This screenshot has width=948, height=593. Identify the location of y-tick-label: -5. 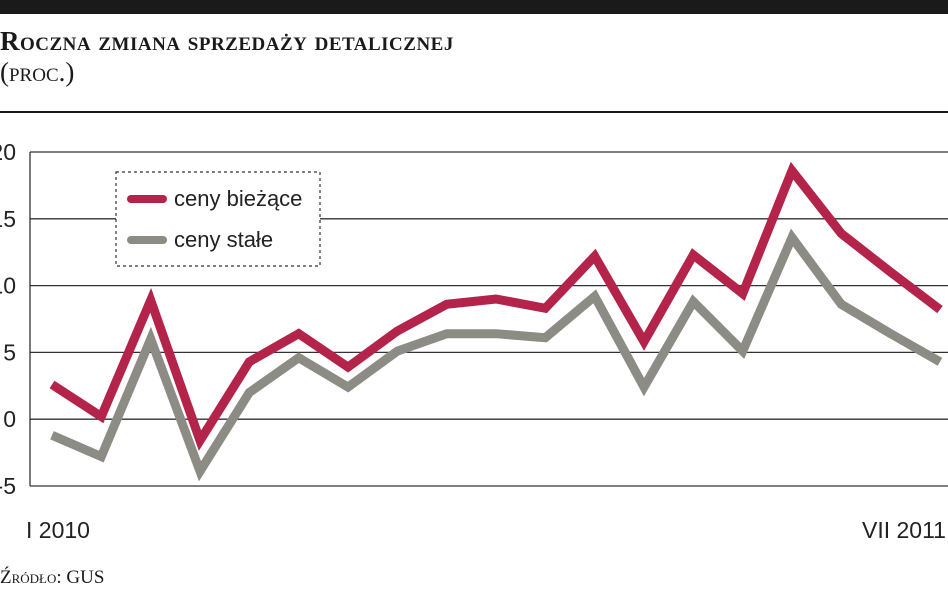
(8, 486).